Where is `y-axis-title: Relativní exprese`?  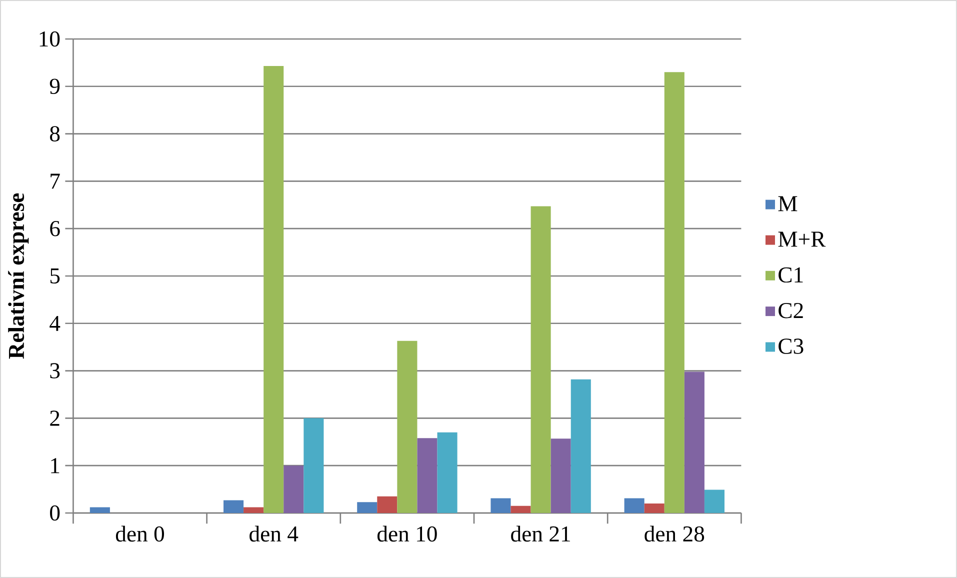 y-axis-title: Relativní exprese is located at coordinates (18, 276).